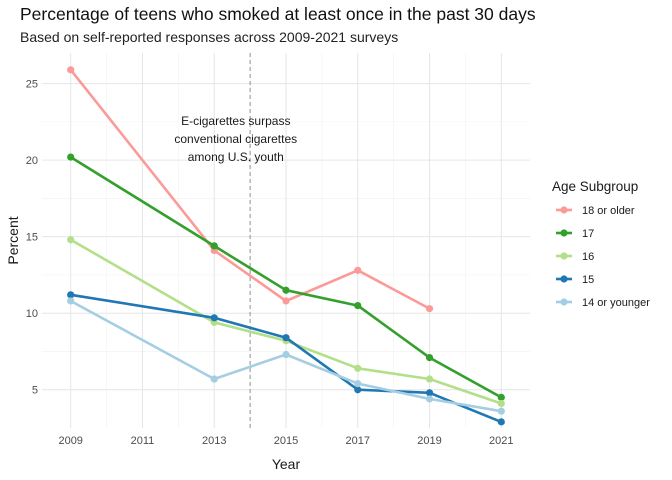 The height and width of the screenshot is (480, 672). Describe the element at coordinates (35, 391) in the screenshot. I see `y-tick-label: 5` at that location.